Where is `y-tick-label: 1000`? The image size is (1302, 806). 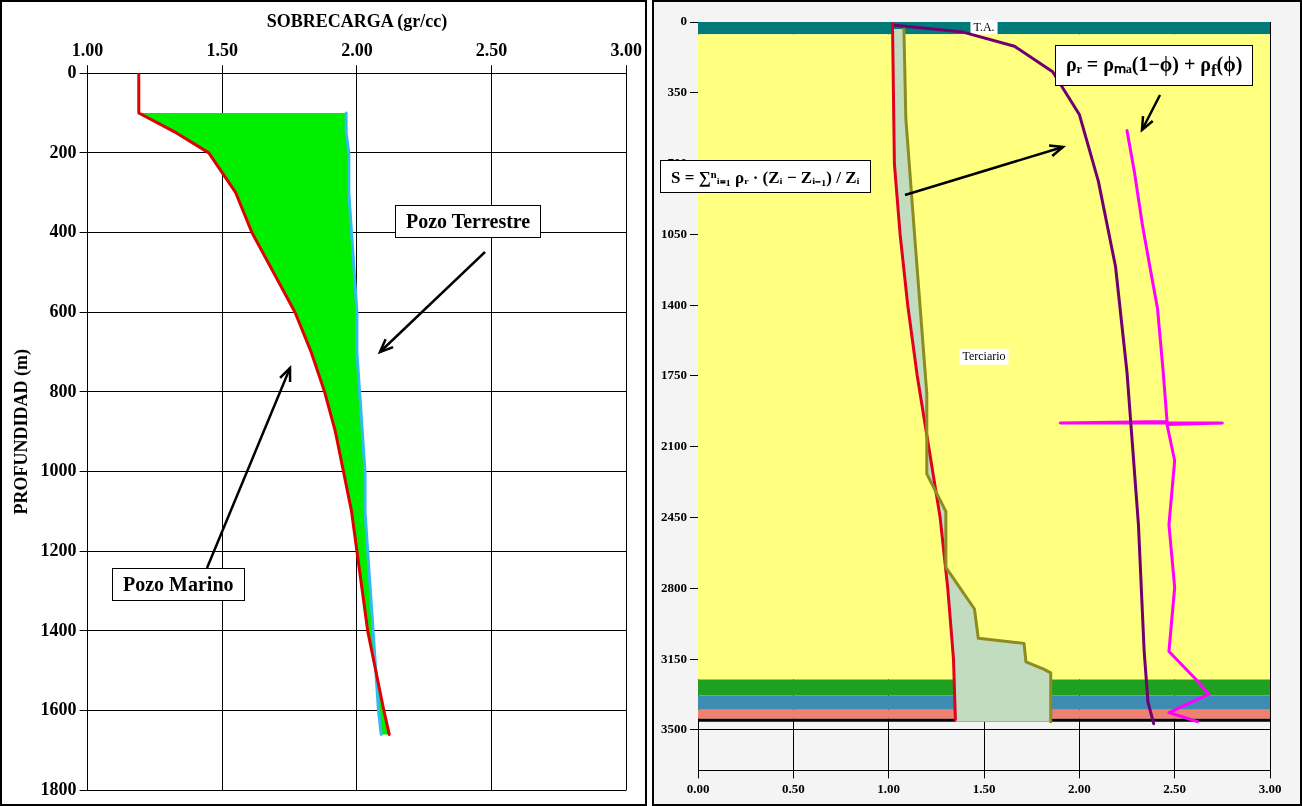
y-tick-label: 1000 is located at coordinates (58, 470).